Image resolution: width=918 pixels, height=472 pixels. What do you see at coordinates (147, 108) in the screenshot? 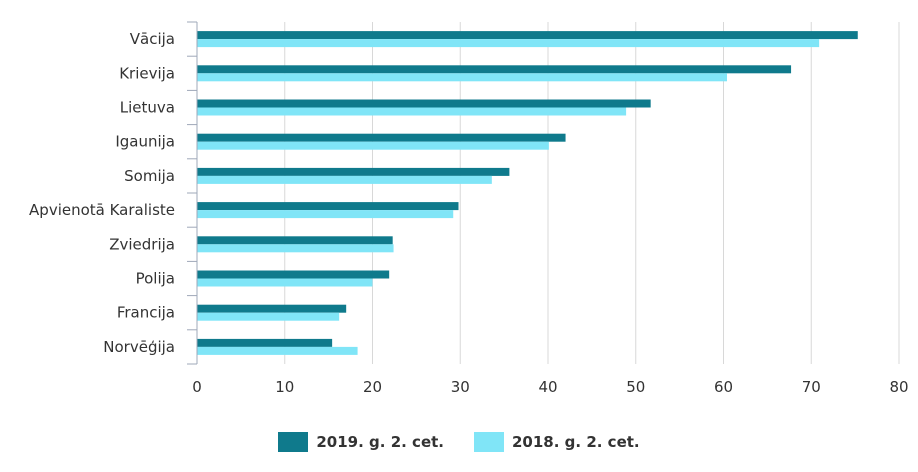
I see `category-label-2: Lietuva` at bounding box center [147, 108].